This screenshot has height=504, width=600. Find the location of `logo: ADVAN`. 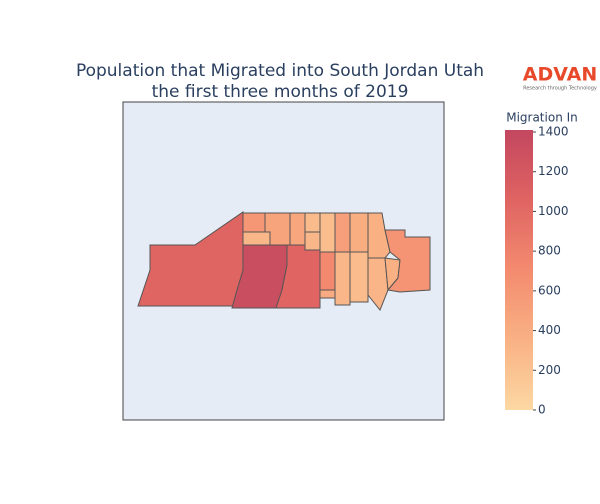

logo: ADVAN is located at coordinates (560, 75).